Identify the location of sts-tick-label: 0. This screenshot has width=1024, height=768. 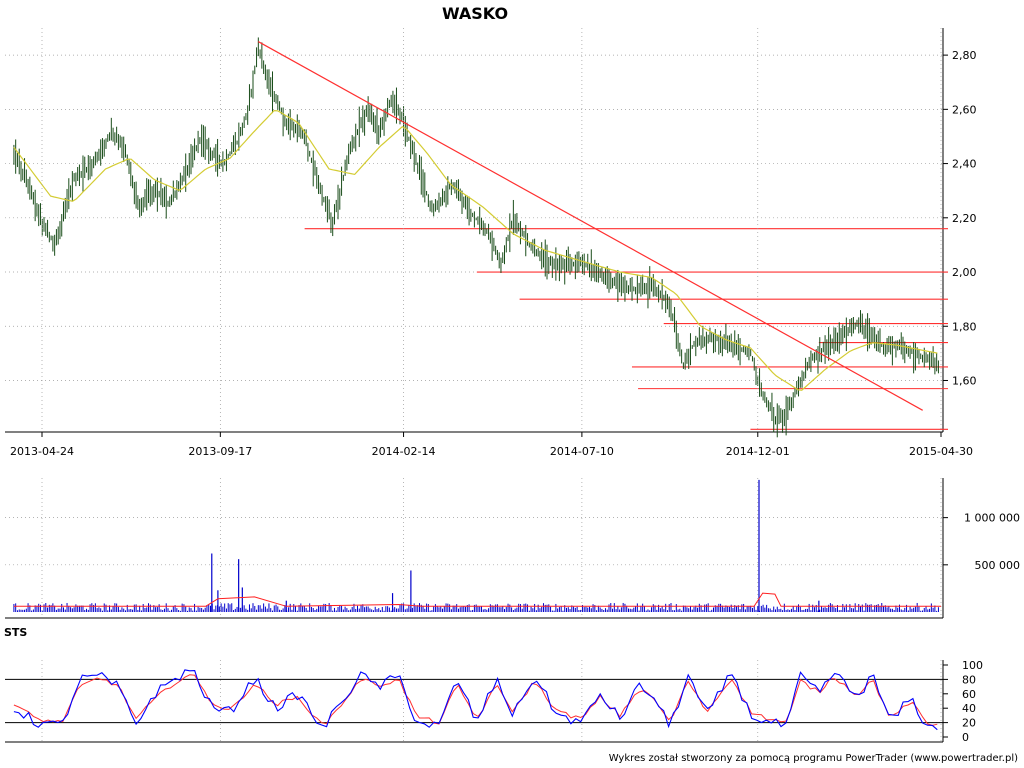
(965, 737).